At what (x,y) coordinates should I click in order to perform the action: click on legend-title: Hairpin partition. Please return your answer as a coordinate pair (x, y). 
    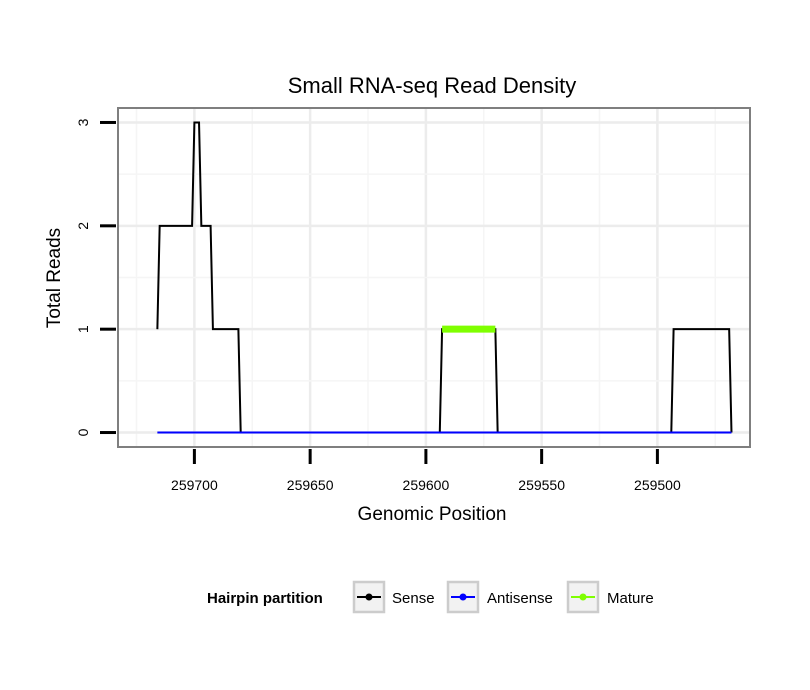
    Looking at the image, I should click on (265, 598).